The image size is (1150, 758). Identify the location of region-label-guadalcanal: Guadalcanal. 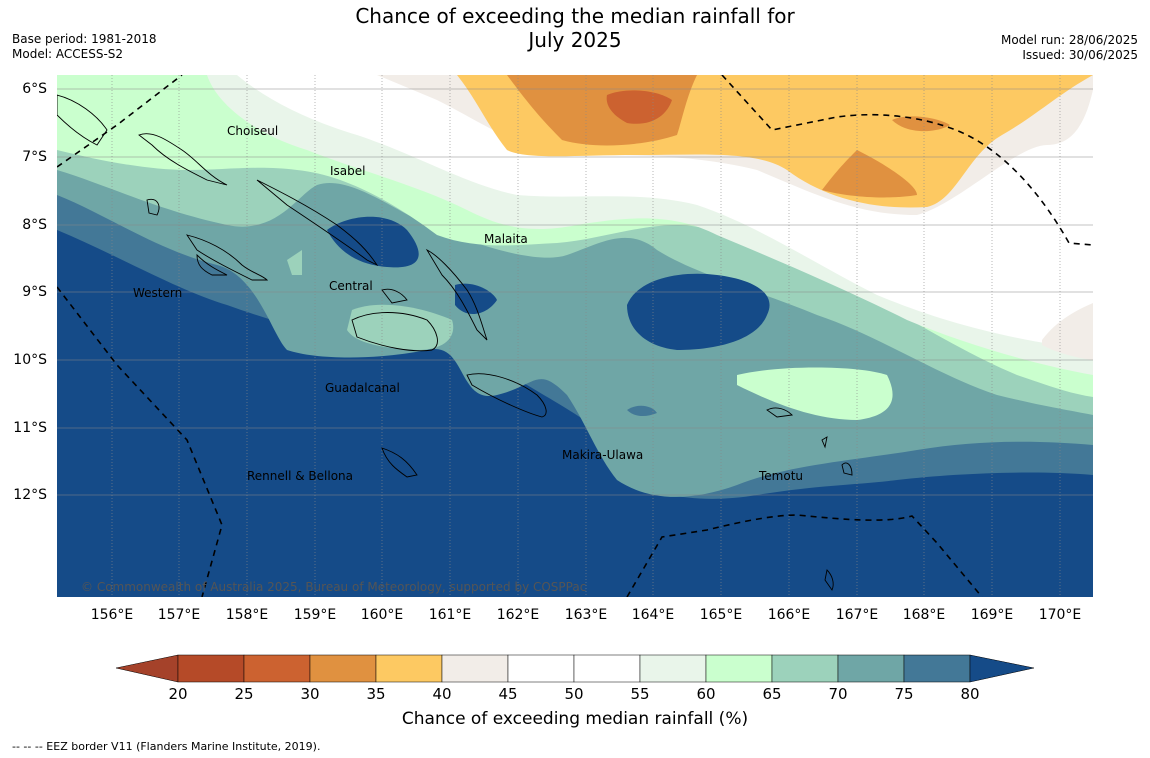
(362, 388).